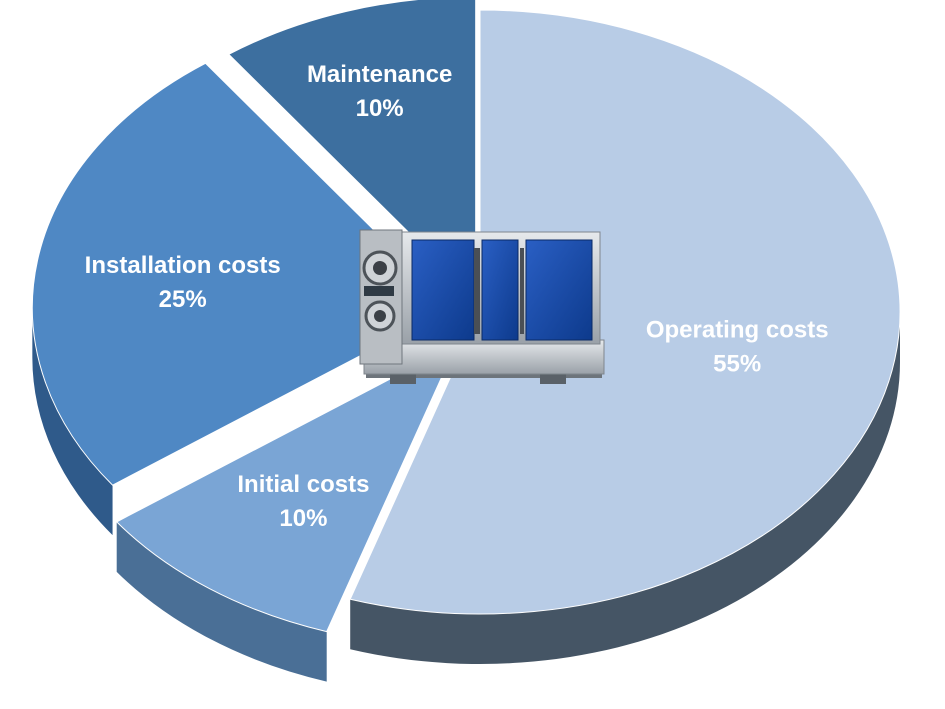  Describe the element at coordinates (183, 265) in the screenshot. I see `slice-label-installation-costs: Installation costs` at that location.